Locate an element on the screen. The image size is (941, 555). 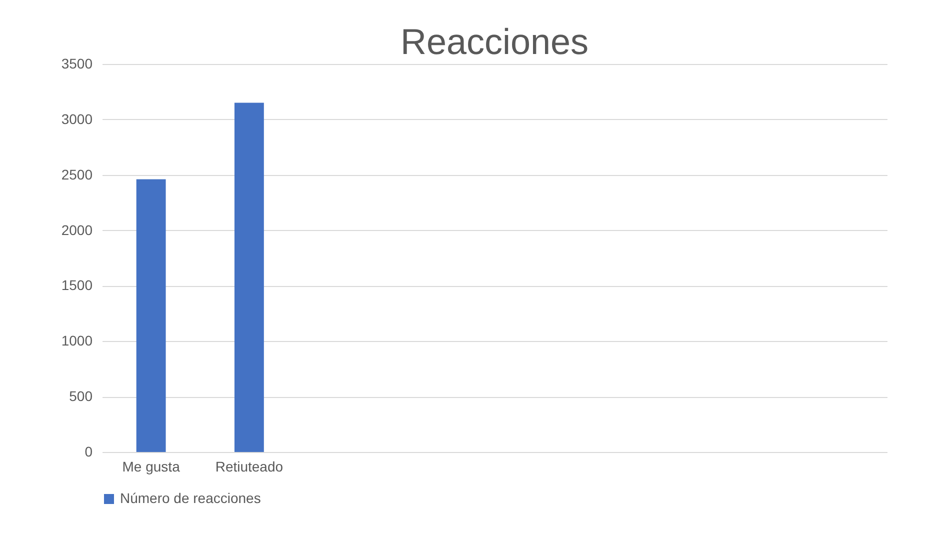
y-tick-label: 2000 is located at coordinates (77, 230).